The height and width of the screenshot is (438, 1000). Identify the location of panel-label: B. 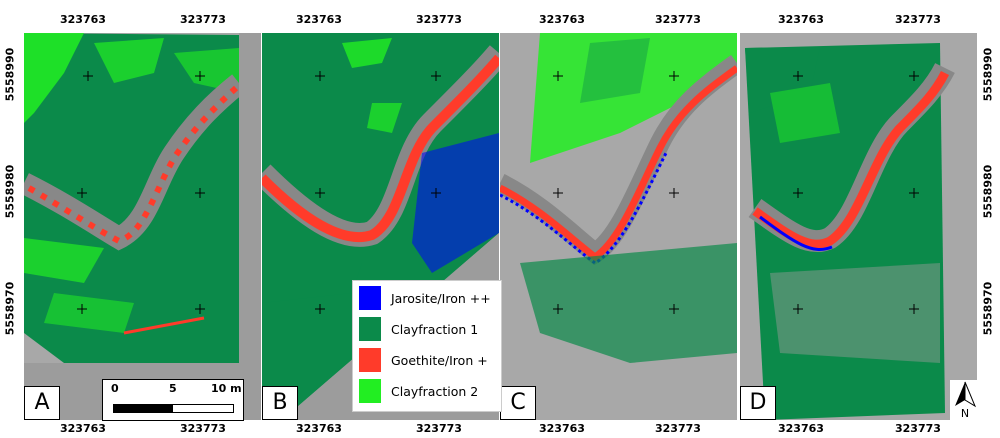
(280, 403).